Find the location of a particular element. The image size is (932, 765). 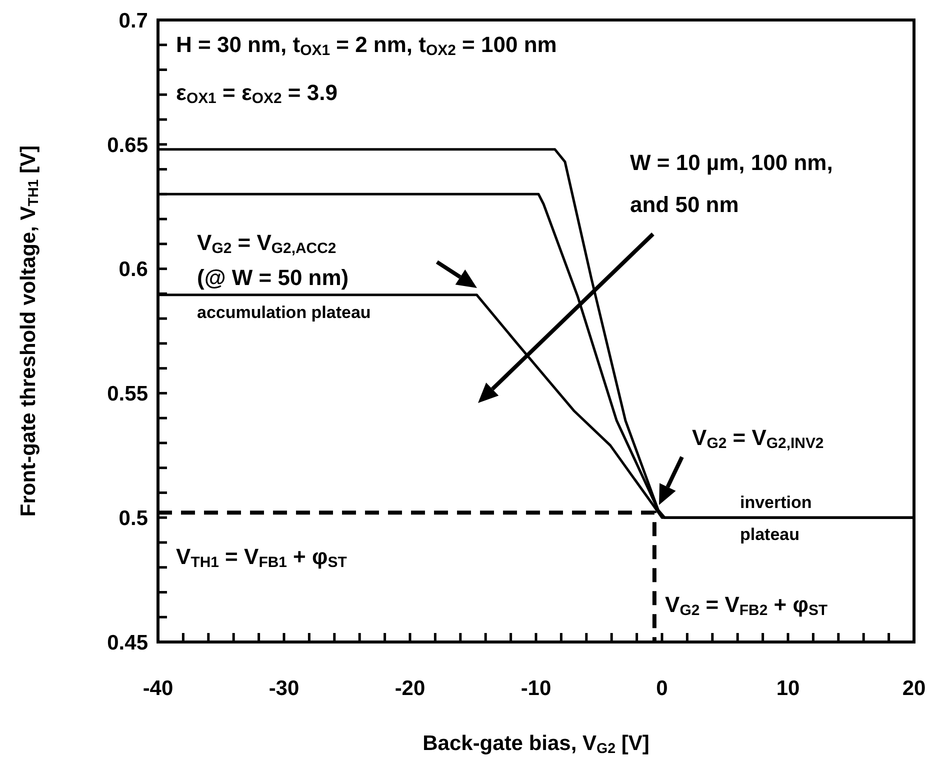

annotation: W = 10 µm, 100 nm, is located at coordinates (731, 162).